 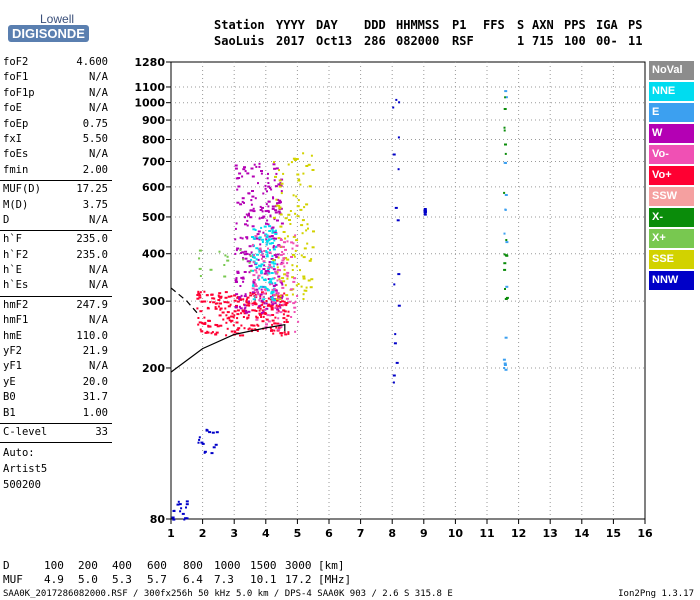 I want to click on d-row-label: D, so click(x=6, y=565).